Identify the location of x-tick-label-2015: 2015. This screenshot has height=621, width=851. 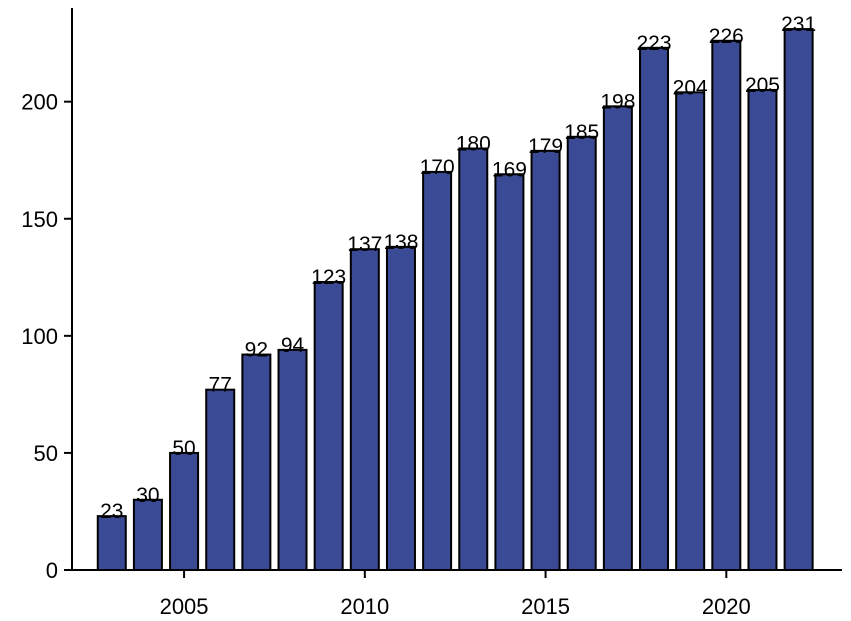
(545, 606).